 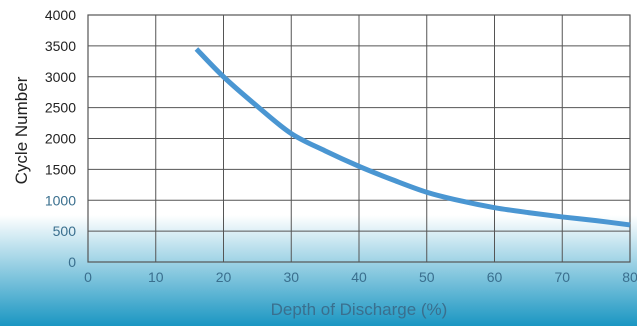 What do you see at coordinates (224, 277) in the screenshot?
I see `x-tick-label-20: 20` at bounding box center [224, 277].